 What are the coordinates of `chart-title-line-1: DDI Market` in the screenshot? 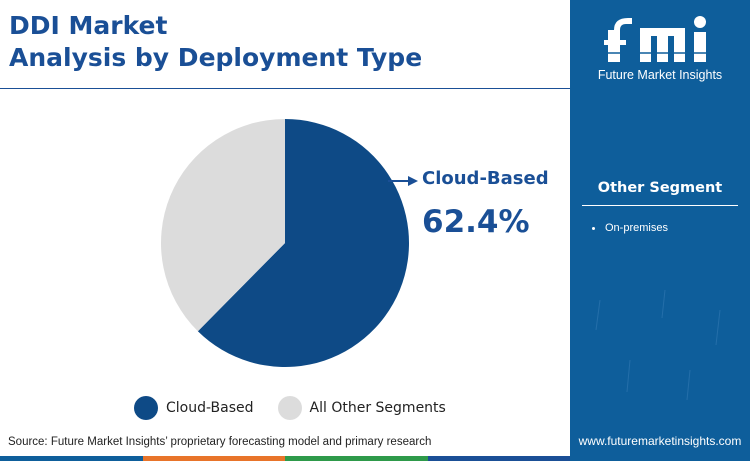 It's located at (88, 25).